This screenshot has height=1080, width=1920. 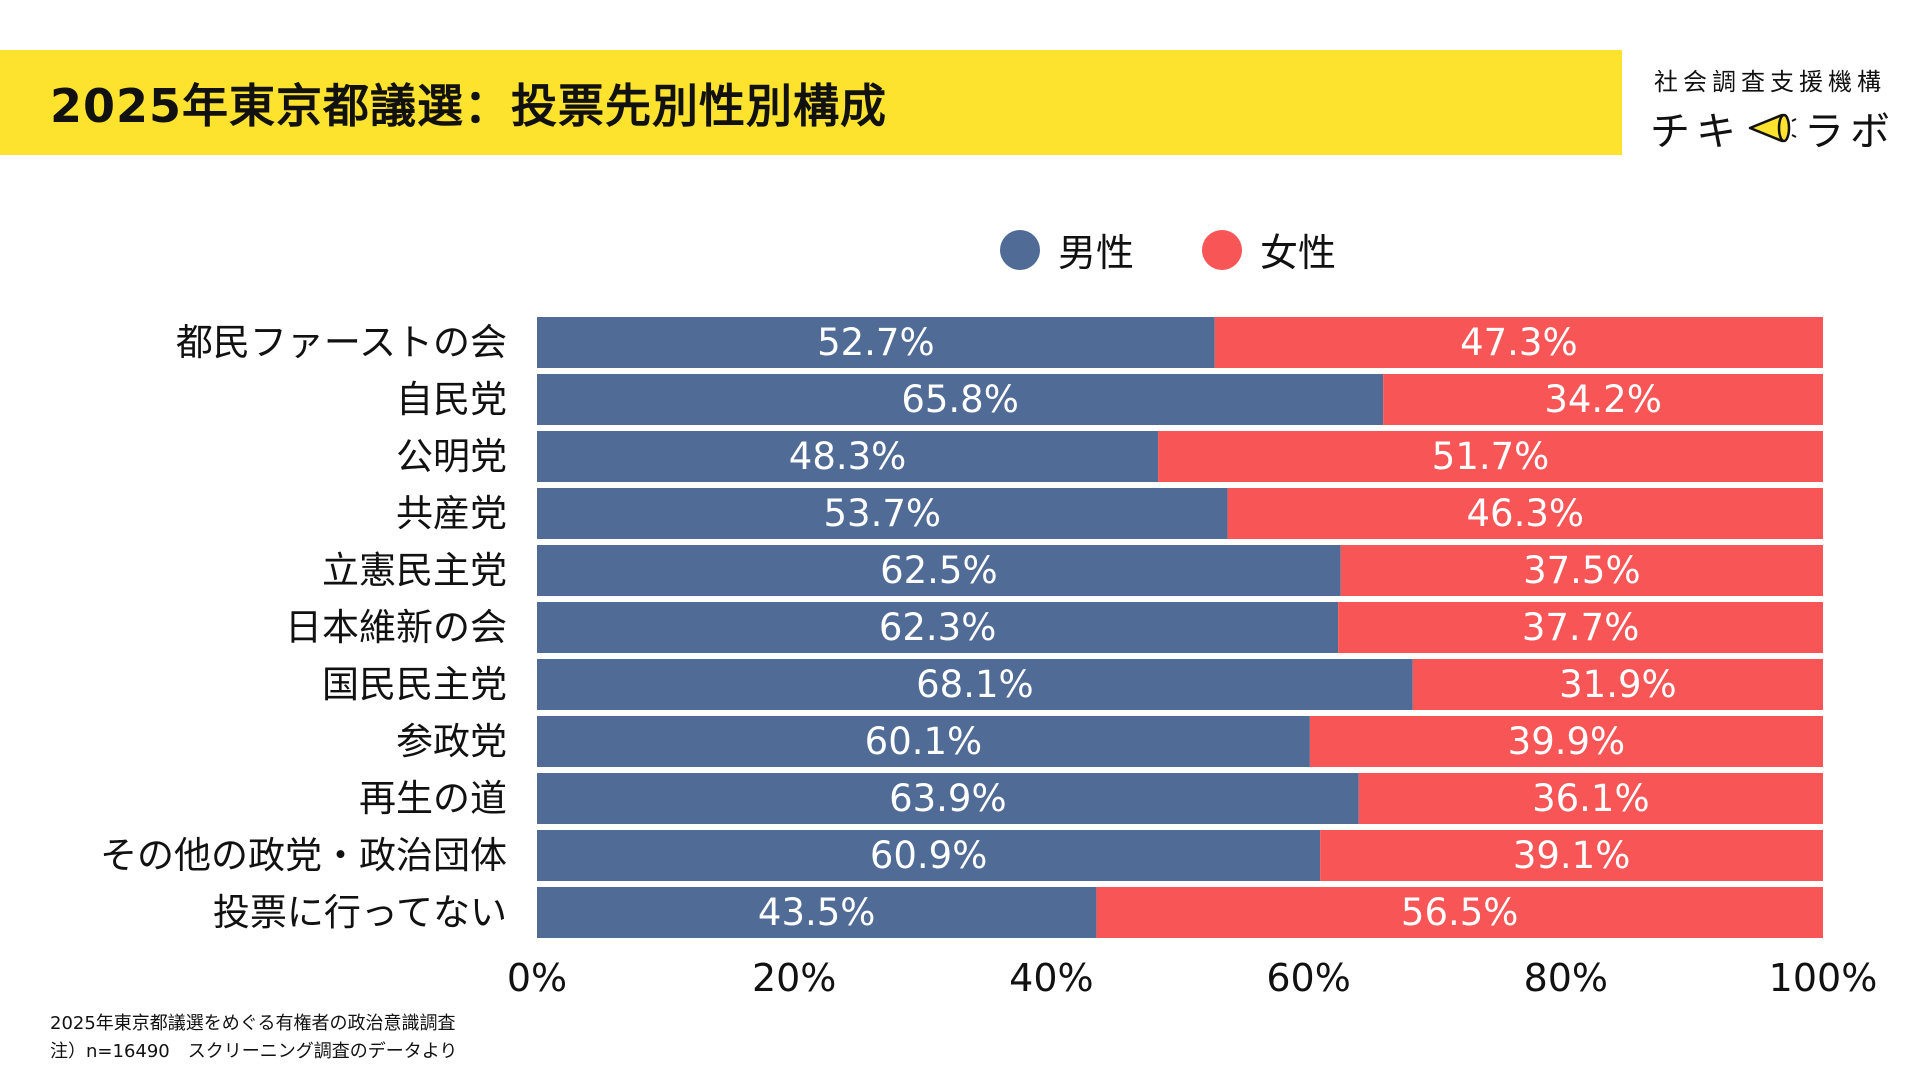 I want to click on legend-swatch-female, so click(x=1222, y=249).